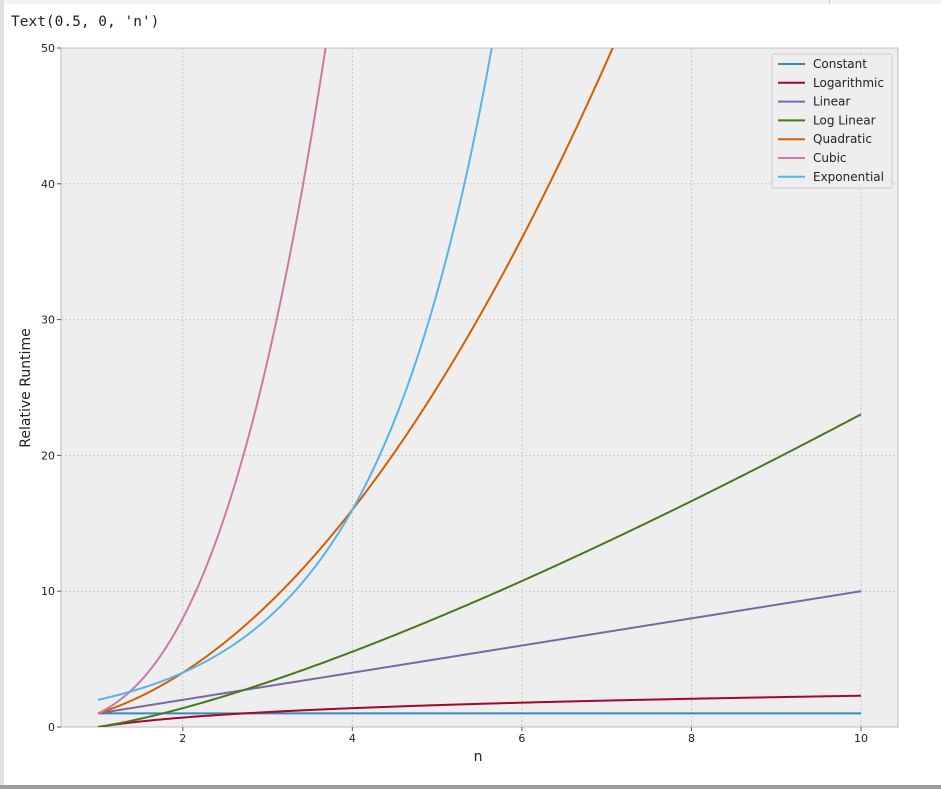 The height and width of the screenshot is (789, 941). I want to click on legend-label: Exponential, so click(848, 177).